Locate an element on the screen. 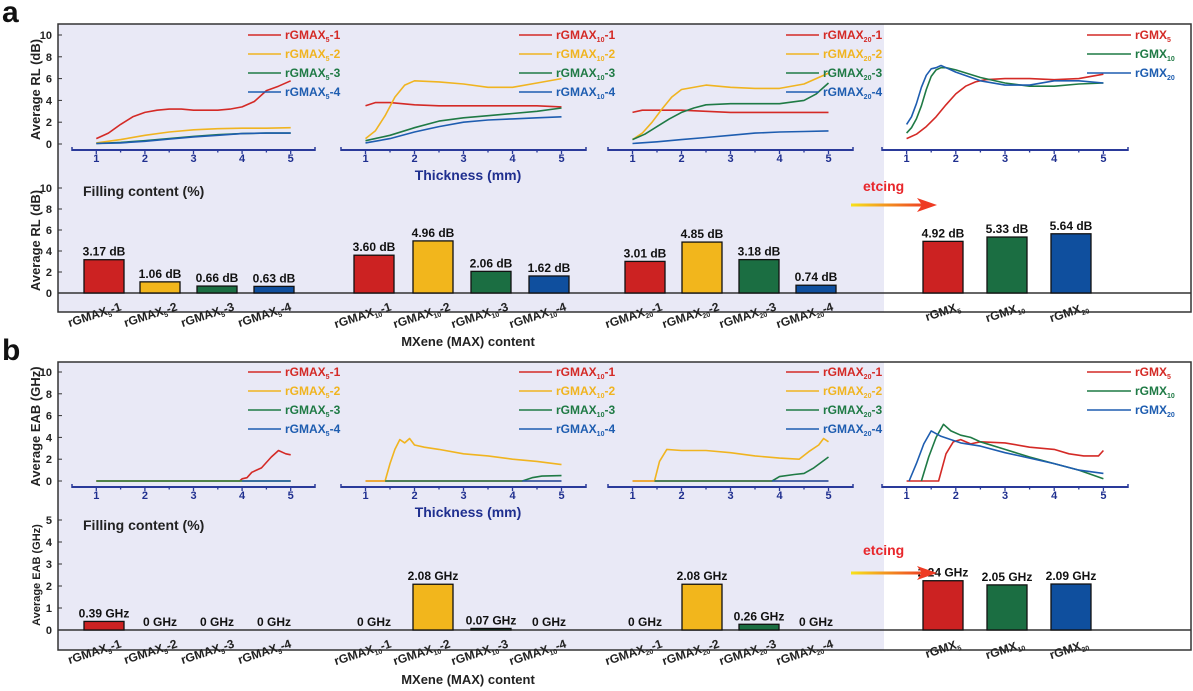 The height and width of the screenshot is (691, 1193). bar-value-label: 1.06 dB is located at coordinates (160, 274).